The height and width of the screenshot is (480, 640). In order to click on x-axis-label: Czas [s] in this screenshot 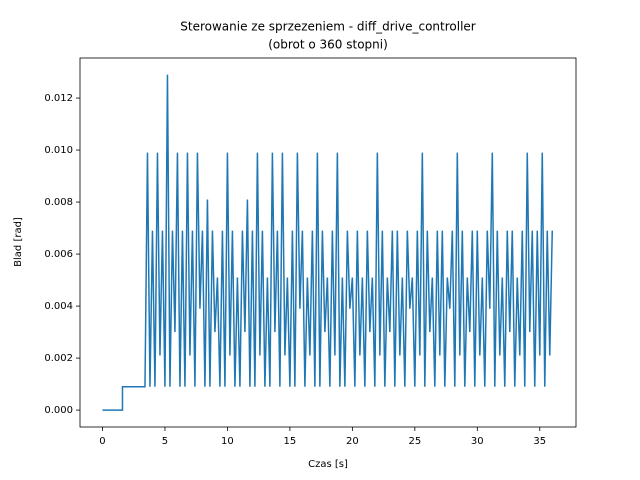, I will do `click(328, 464)`.